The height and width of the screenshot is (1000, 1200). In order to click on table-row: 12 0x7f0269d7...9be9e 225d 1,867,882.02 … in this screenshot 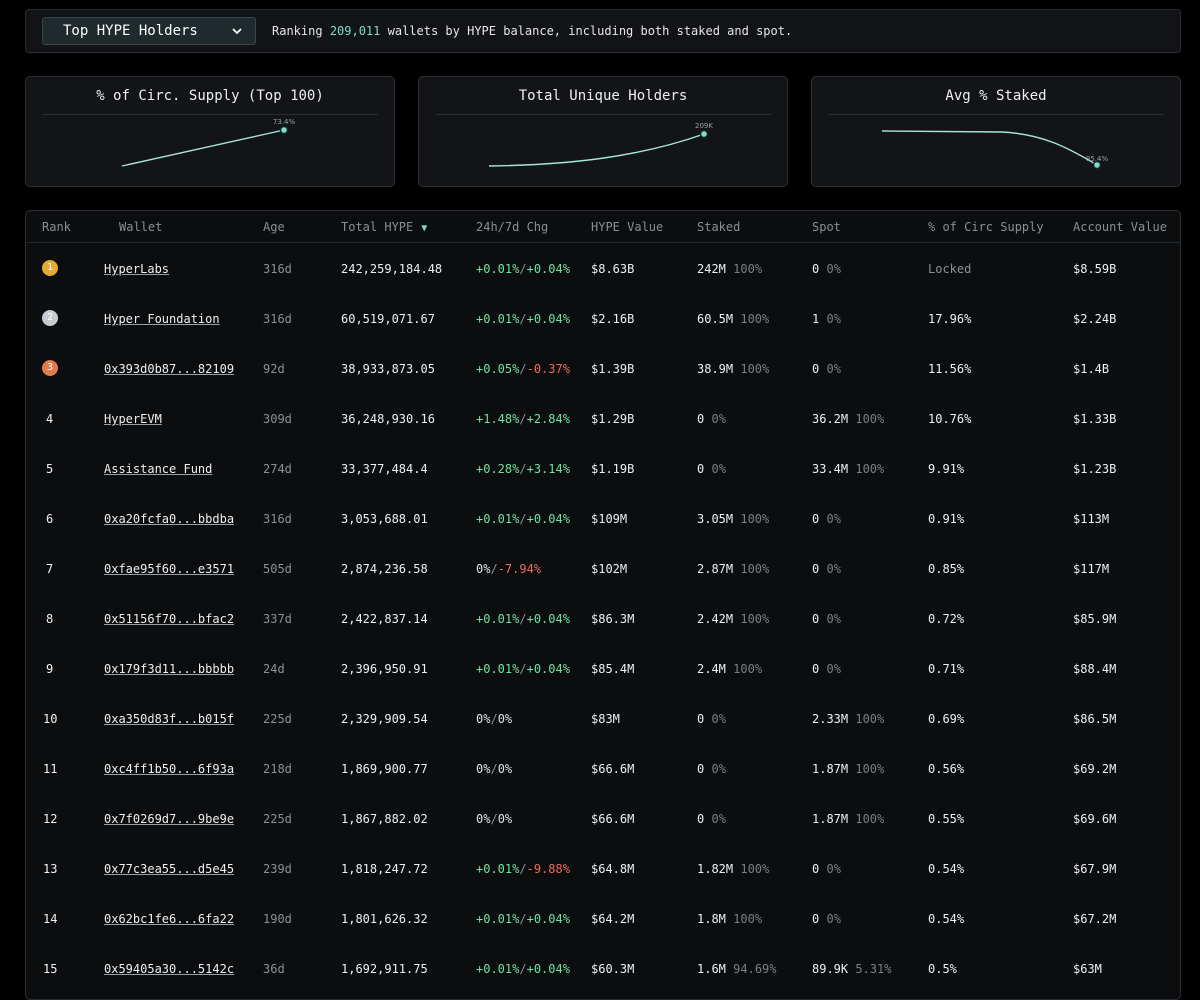, I will do `click(603, 818)`.